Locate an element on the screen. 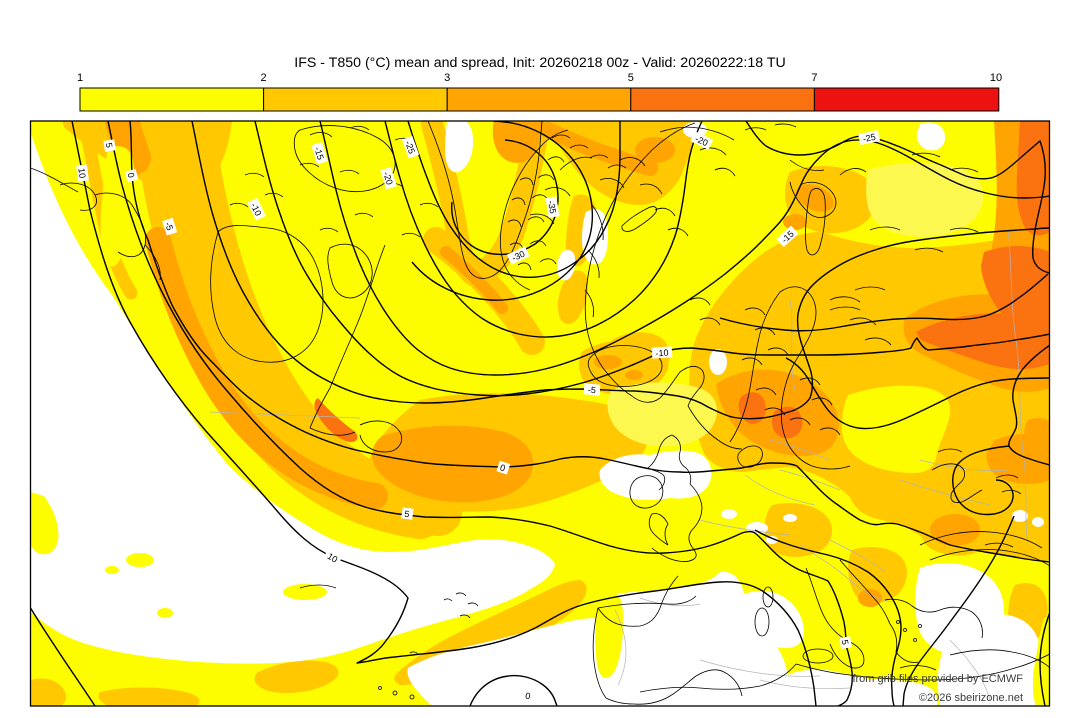 The image size is (1080, 718). svg-text: -15 is located at coordinates (318, 153).